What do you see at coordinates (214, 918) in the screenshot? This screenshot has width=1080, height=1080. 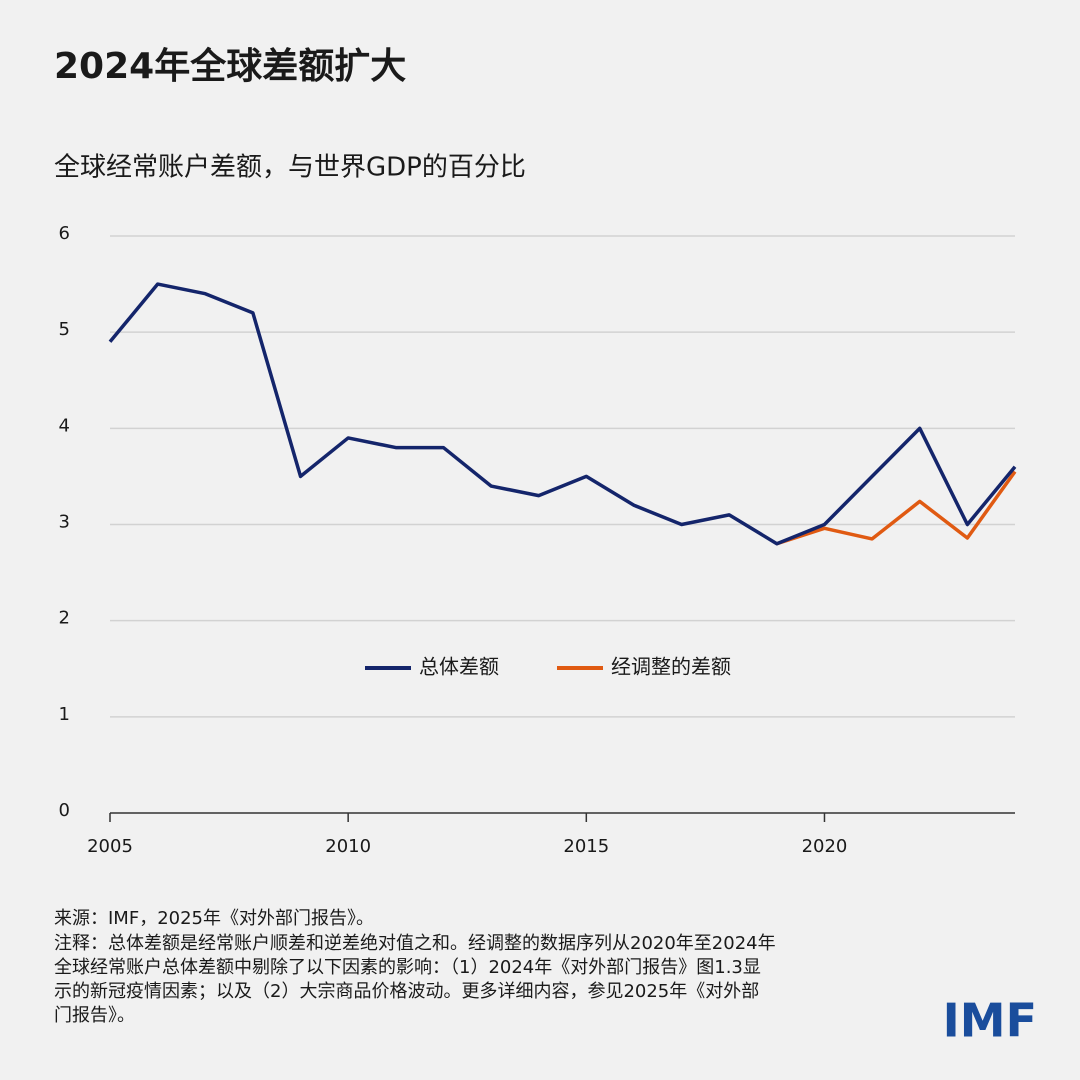 I see `source: 来源：IMF，2025年《对外部门报告》。` at bounding box center [214, 918].